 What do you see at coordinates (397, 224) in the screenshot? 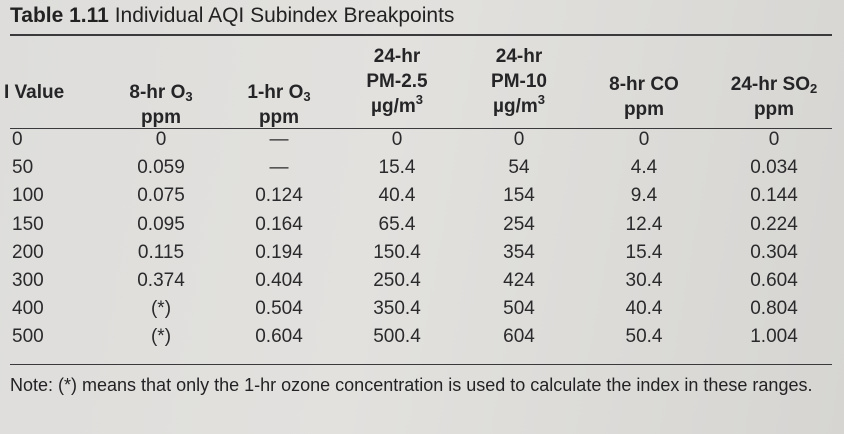
I see `table-cell: 65.4` at bounding box center [397, 224].